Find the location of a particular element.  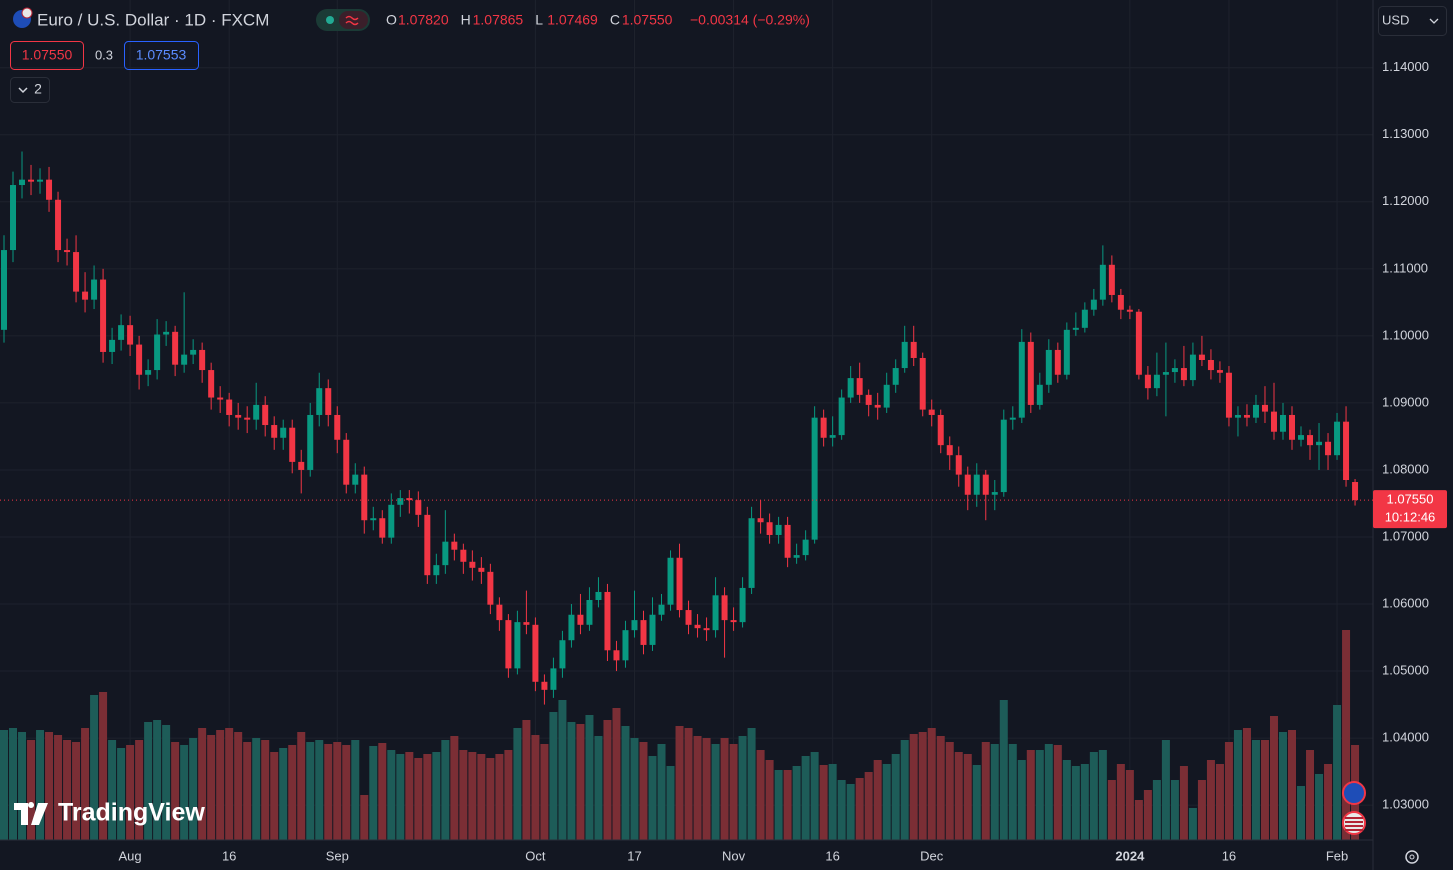

x-tick-label: 17 is located at coordinates (634, 855).